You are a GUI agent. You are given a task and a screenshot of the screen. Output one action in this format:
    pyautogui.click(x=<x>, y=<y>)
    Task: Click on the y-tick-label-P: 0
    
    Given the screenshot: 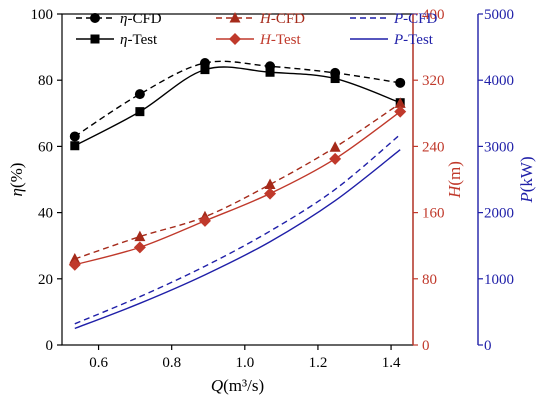 What is the action you would take?
    pyautogui.click(x=488, y=346)
    